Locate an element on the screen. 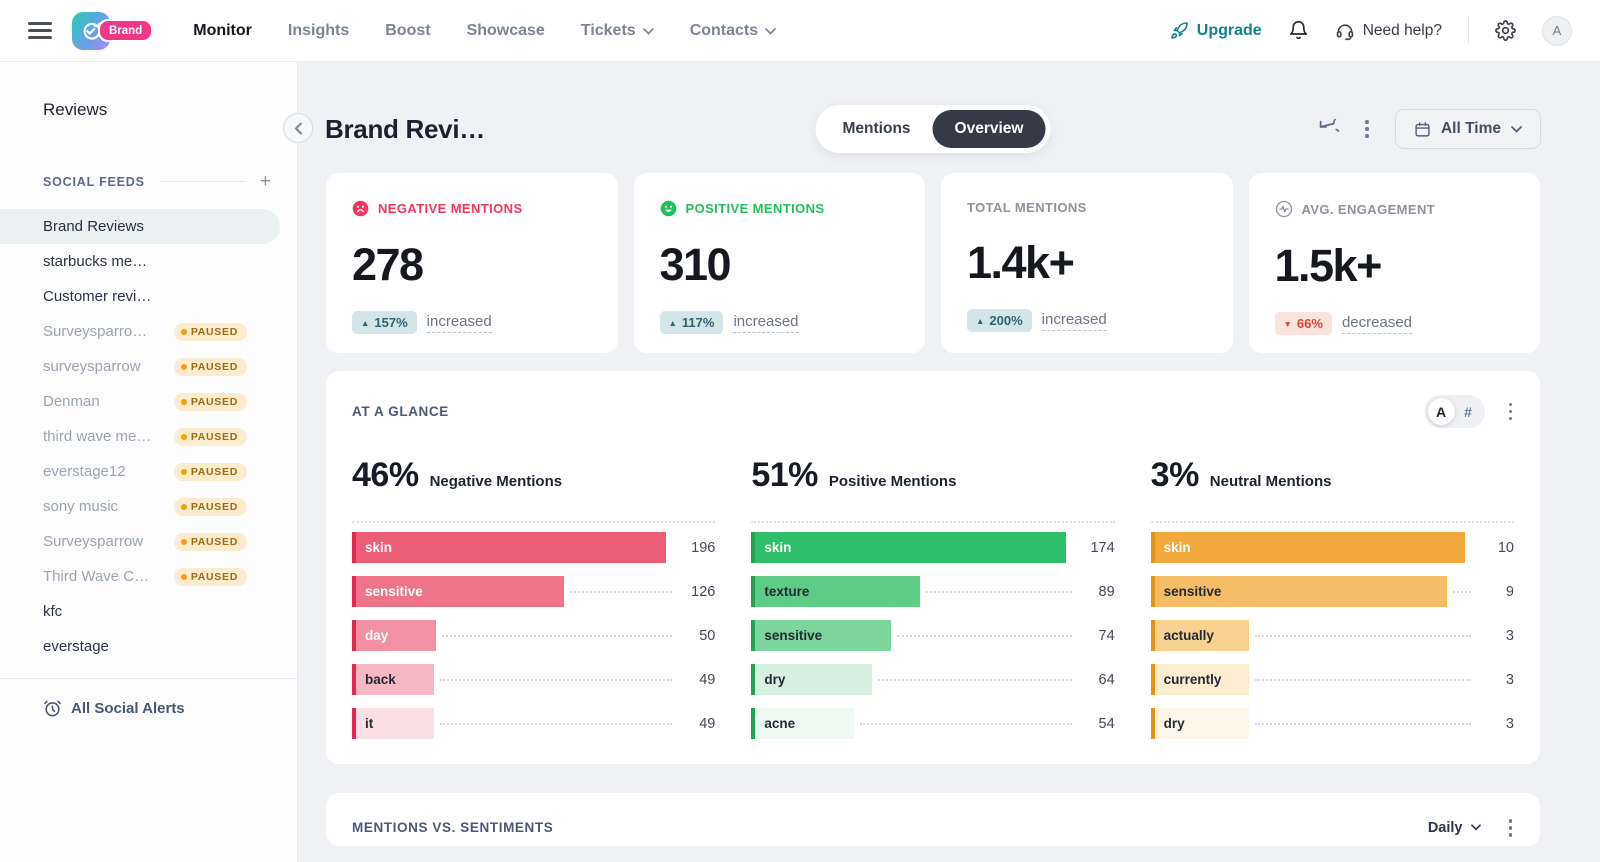 The width and height of the screenshot is (1600, 862). nav-link-insights: Insights is located at coordinates (318, 31).